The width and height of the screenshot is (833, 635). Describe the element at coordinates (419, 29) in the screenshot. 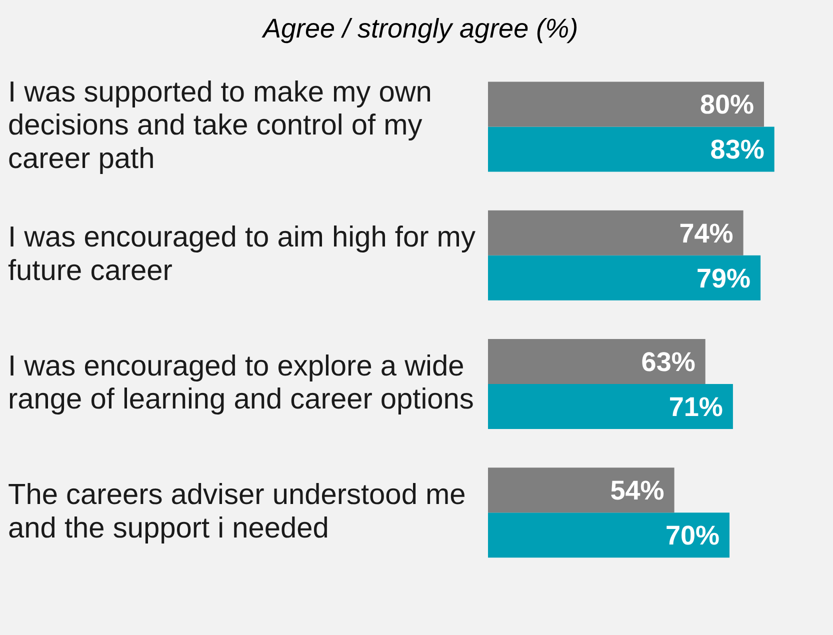

I see `chart-title: Agree / strongly agree (%)` at that location.